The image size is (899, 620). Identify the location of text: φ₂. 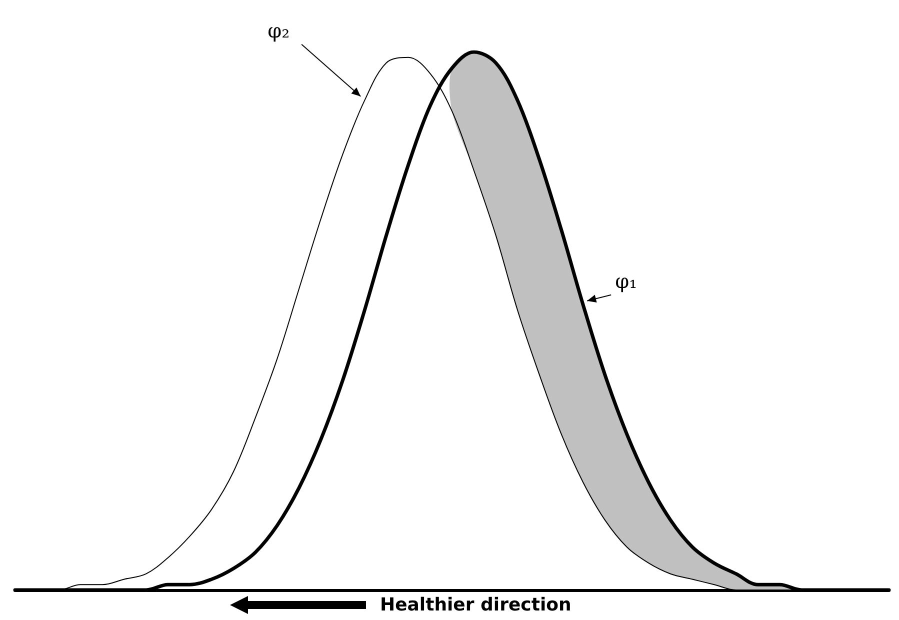
(279, 30).